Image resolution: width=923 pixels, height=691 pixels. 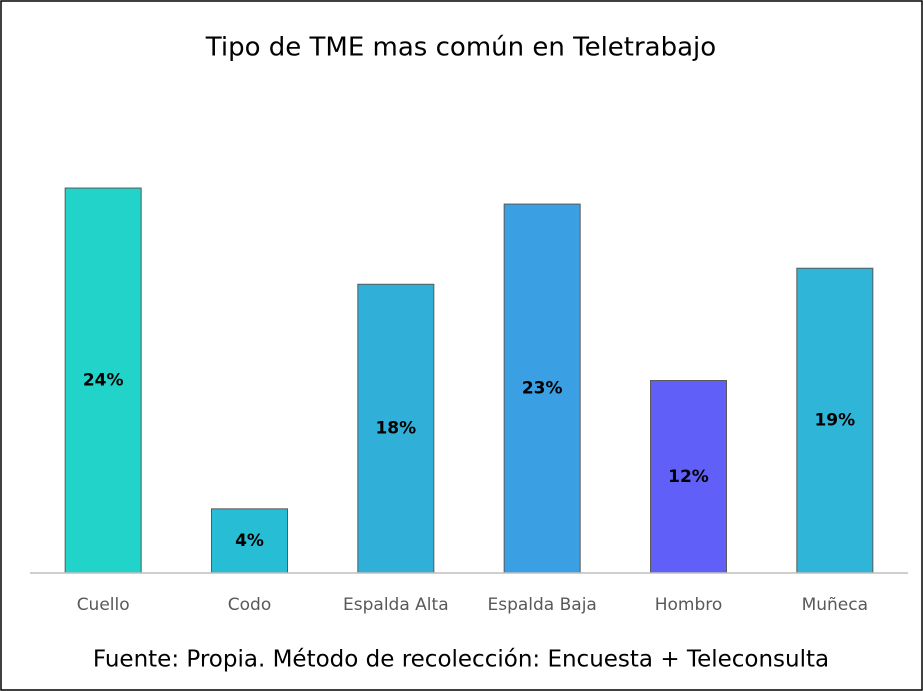 I want to click on data-label: 24%, so click(x=103, y=381).